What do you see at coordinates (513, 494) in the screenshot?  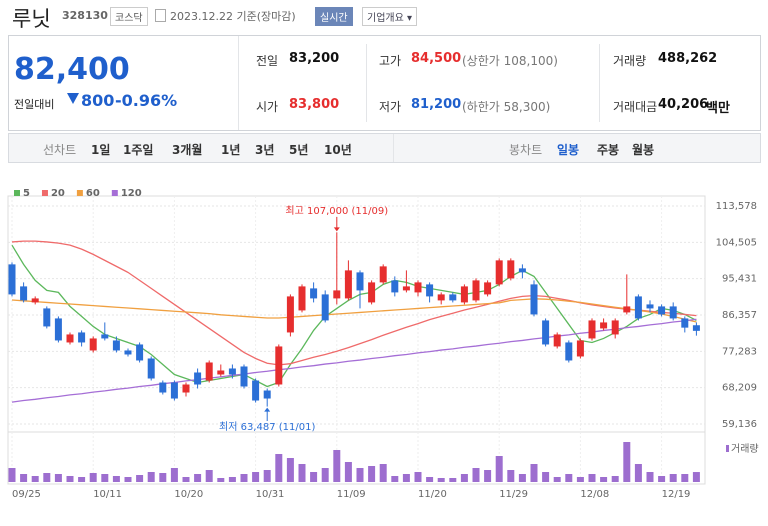 I see `x-tick-label: 11/29` at bounding box center [513, 494].